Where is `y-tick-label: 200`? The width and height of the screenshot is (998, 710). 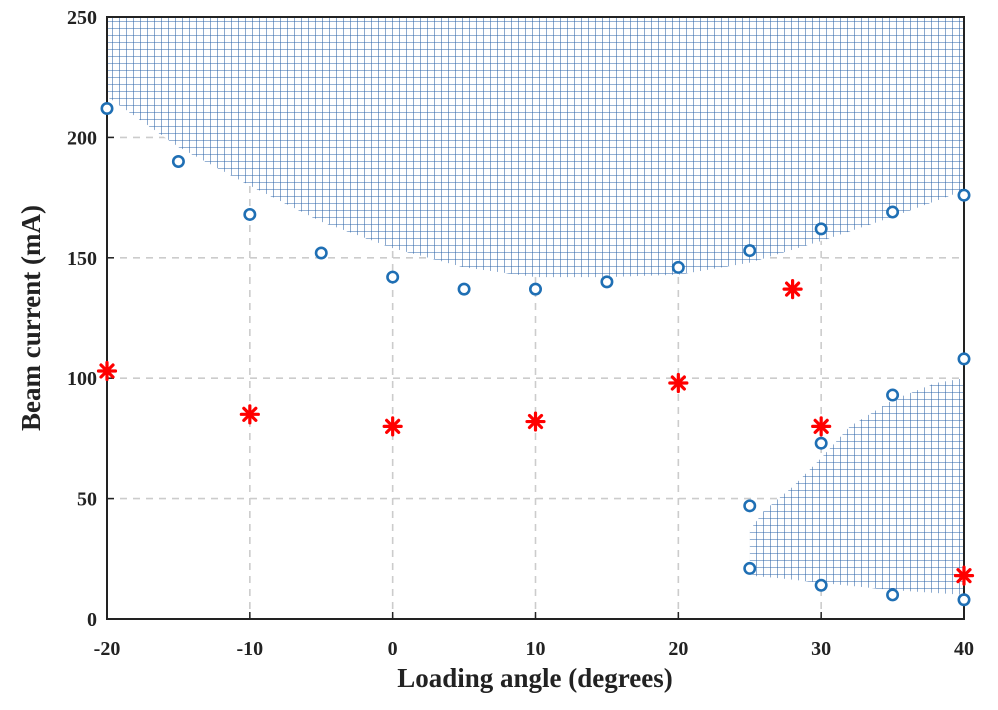 y-tick-label: 200 is located at coordinates (82, 138).